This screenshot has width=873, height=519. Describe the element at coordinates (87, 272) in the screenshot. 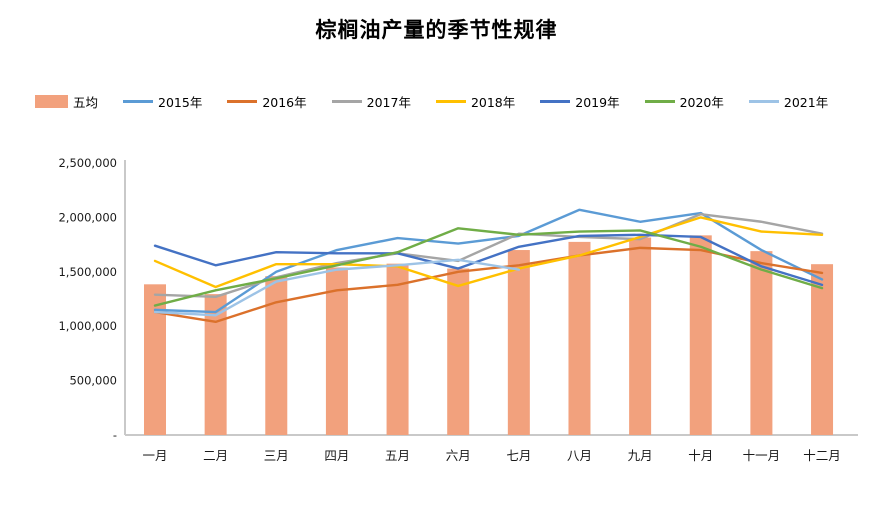

I see `y-tick-label: 1,500,000` at that location.